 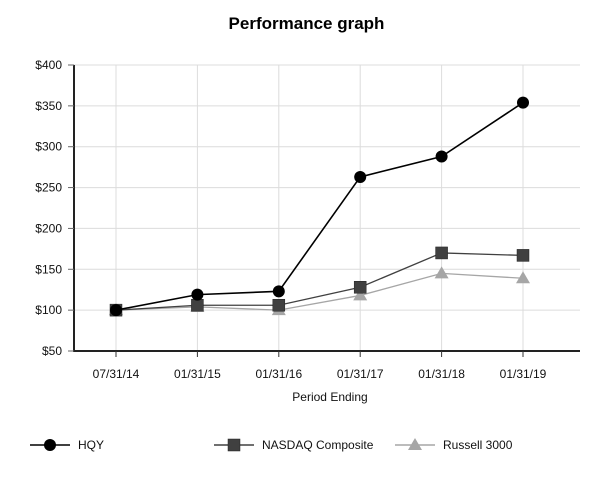 What do you see at coordinates (54, 208) in the screenshot?
I see `y-axis-ticks: $50 $100 $150 $200 $250 $300 $350 $400` at bounding box center [54, 208].